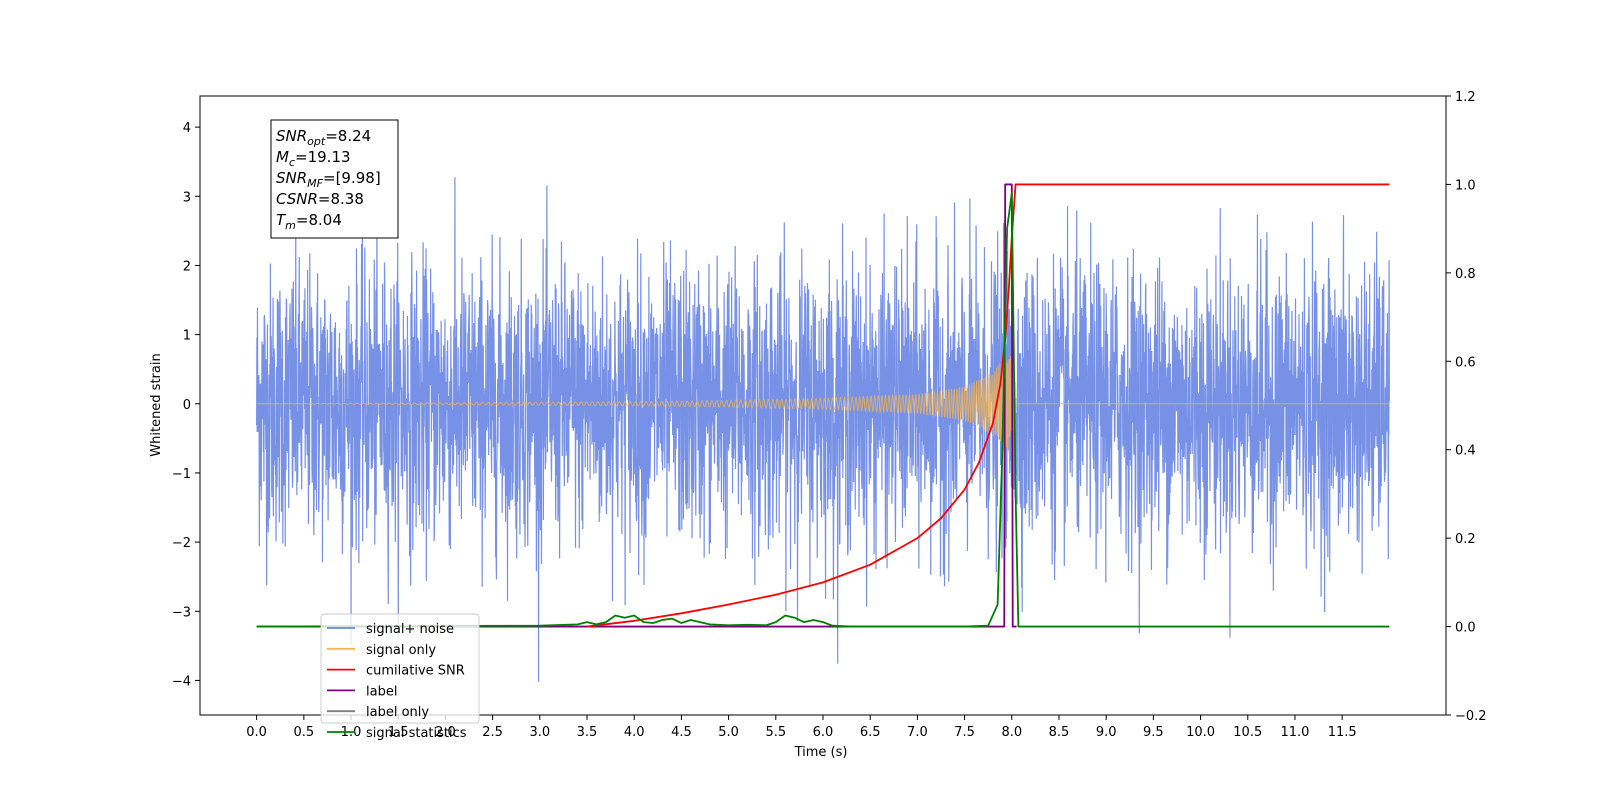 Image resolution: width=1600 pixels, height=800 pixels. What do you see at coordinates (416, 733) in the screenshot?
I see `legend-item: signal statistics` at bounding box center [416, 733].